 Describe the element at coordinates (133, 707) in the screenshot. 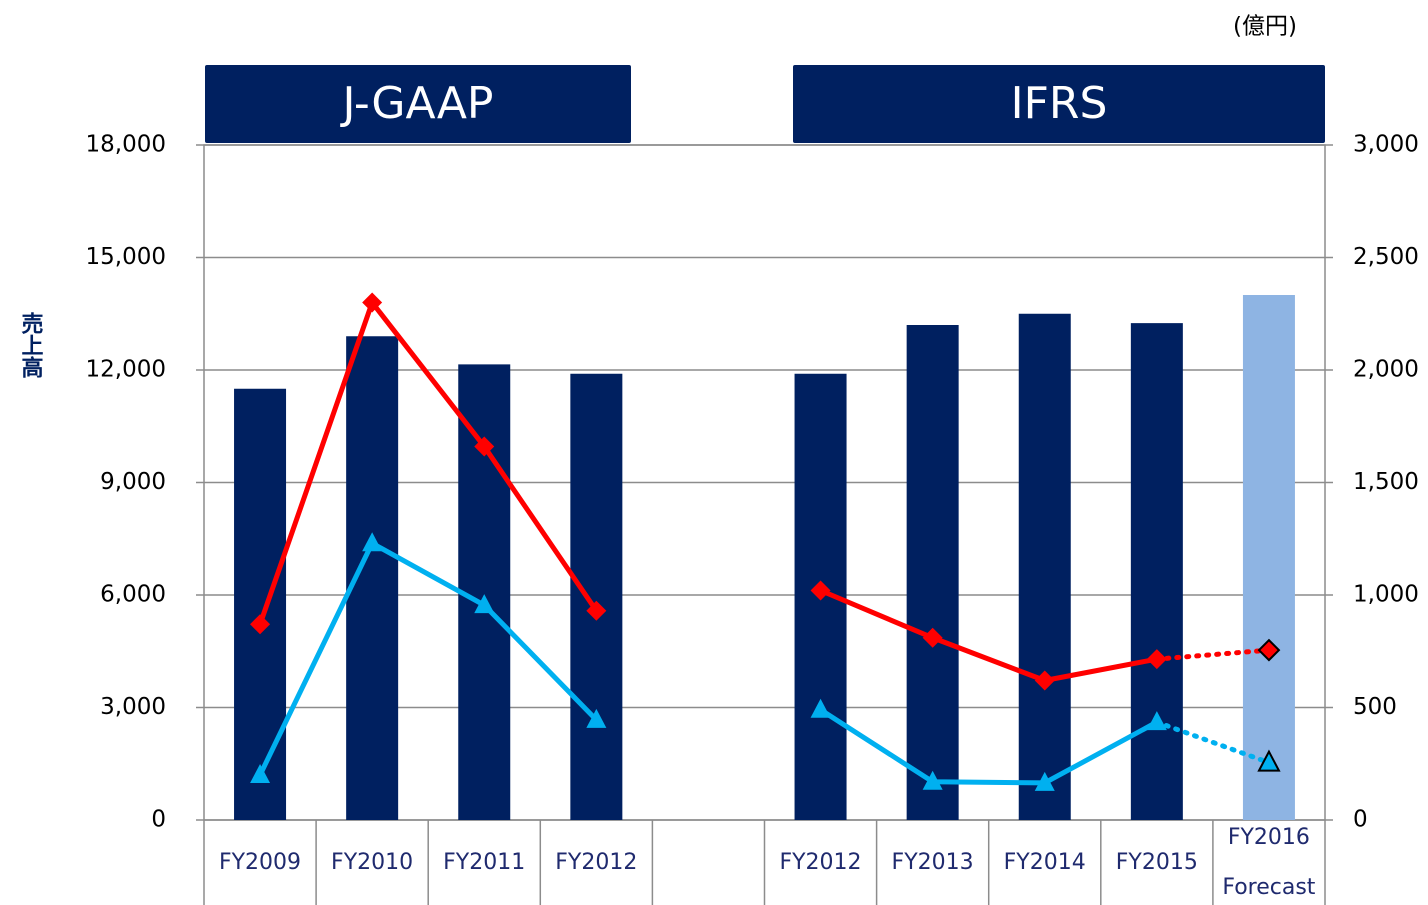

I see `y-tick-label: 3,000` at that location.